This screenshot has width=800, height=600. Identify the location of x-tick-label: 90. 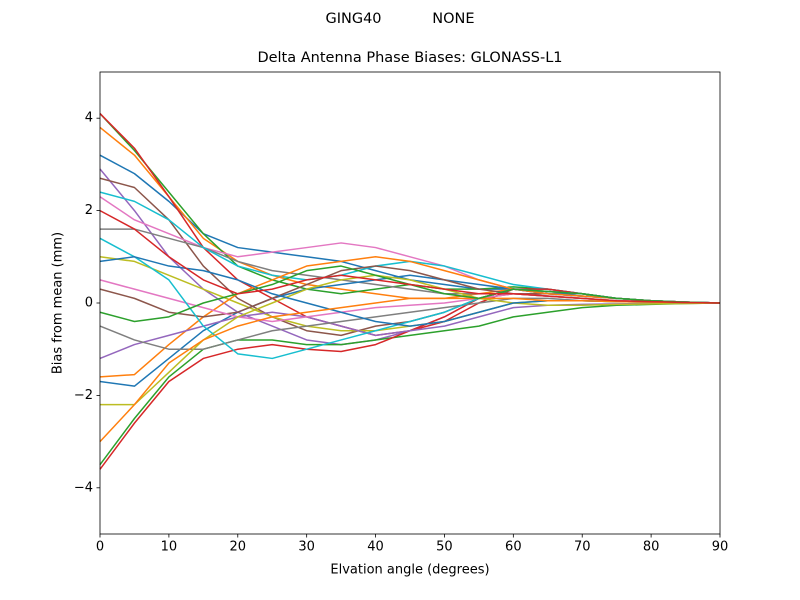
(720, 547).